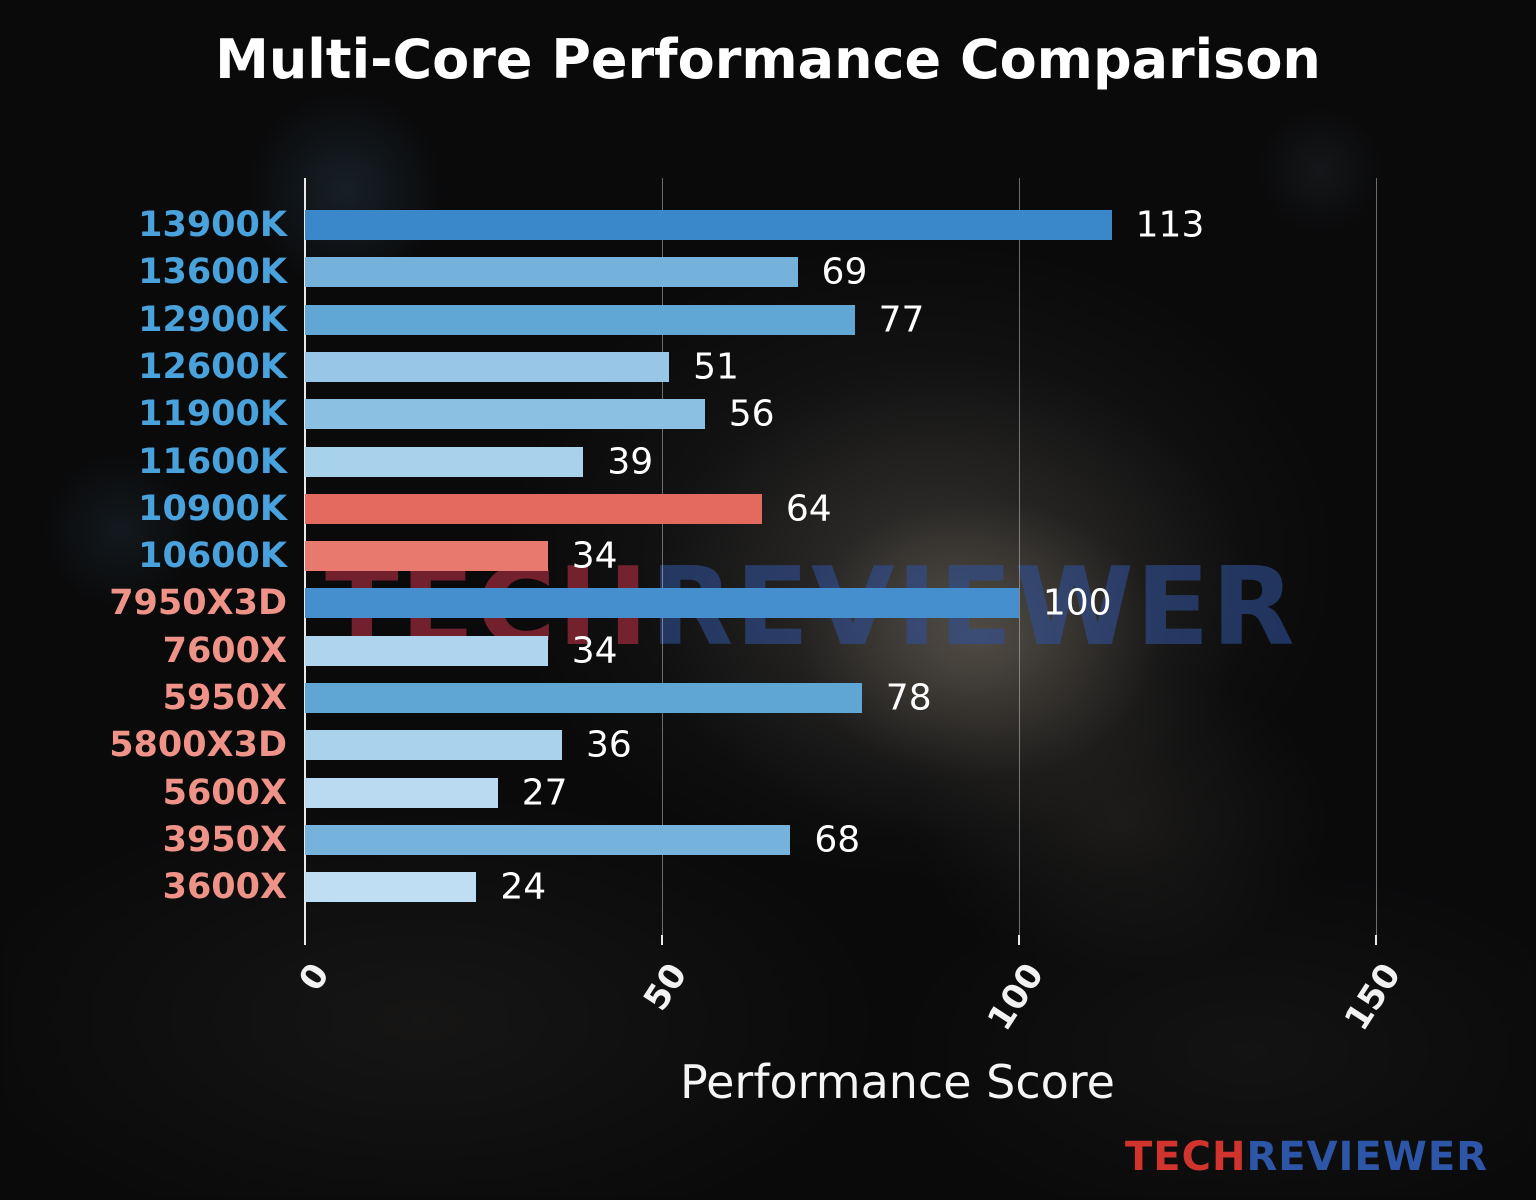 The height and width of the screenshot is (1200, 1536). I want to click on category-label: 7950X3D, so click(198, 603).